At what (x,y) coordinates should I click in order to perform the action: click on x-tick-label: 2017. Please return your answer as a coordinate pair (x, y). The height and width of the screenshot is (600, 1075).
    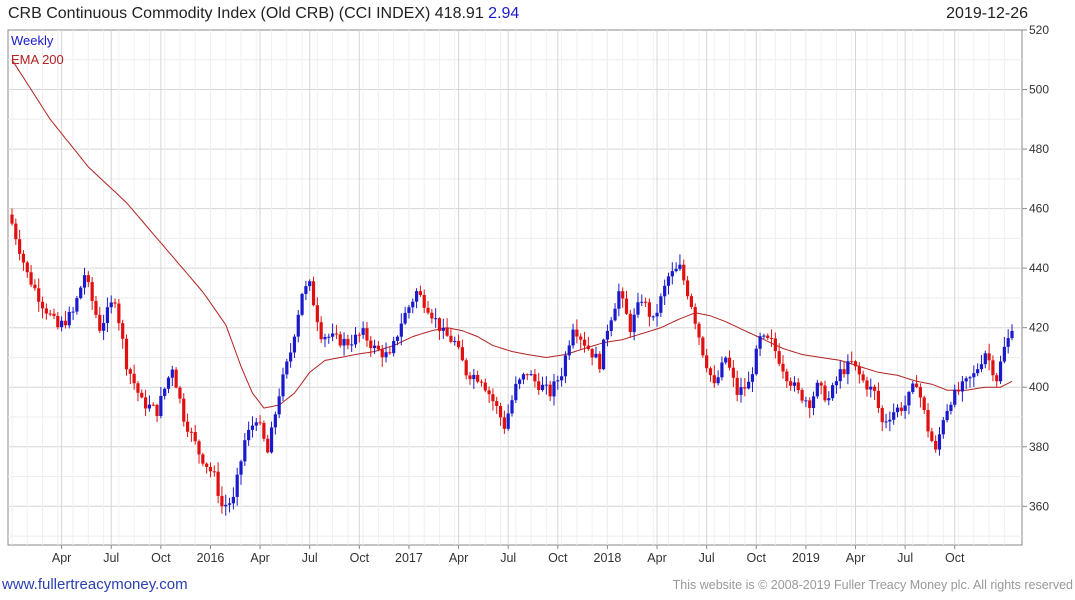
    Looking at the image, I should click on (409, 558).